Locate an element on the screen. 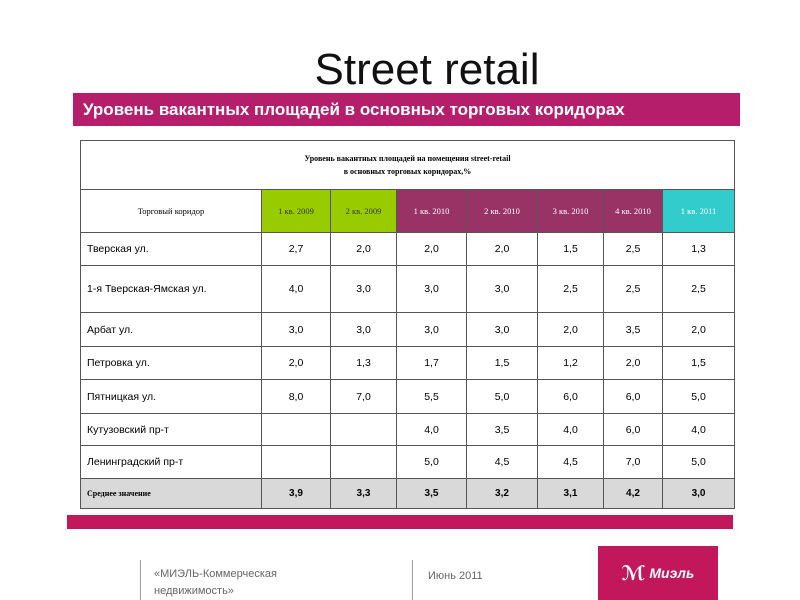 Image resolution: width=800 pixels, height=600 pixels. caption-line-2: в основных торговых коридорах,% is located at coordinates (407, 171).